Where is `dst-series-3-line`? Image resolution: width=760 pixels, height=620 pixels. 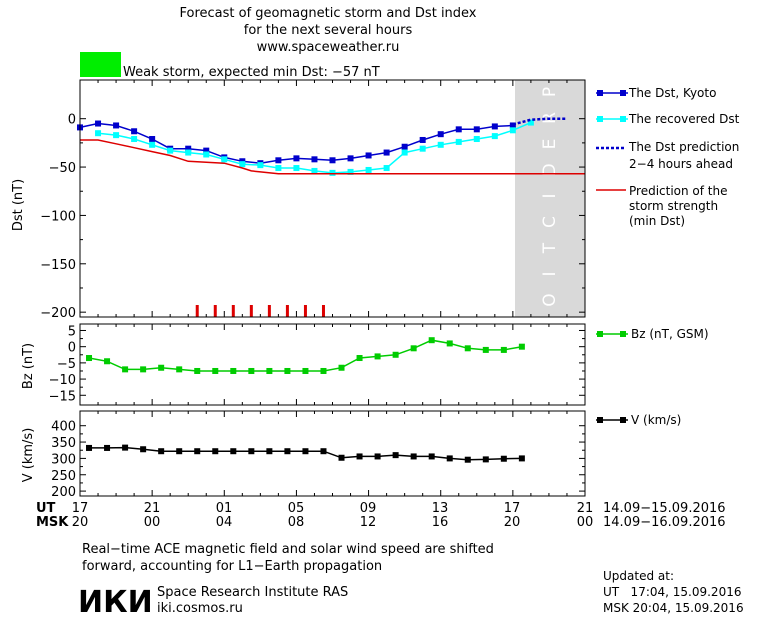 dst-series-3-line is located at coordinates (332, 157).